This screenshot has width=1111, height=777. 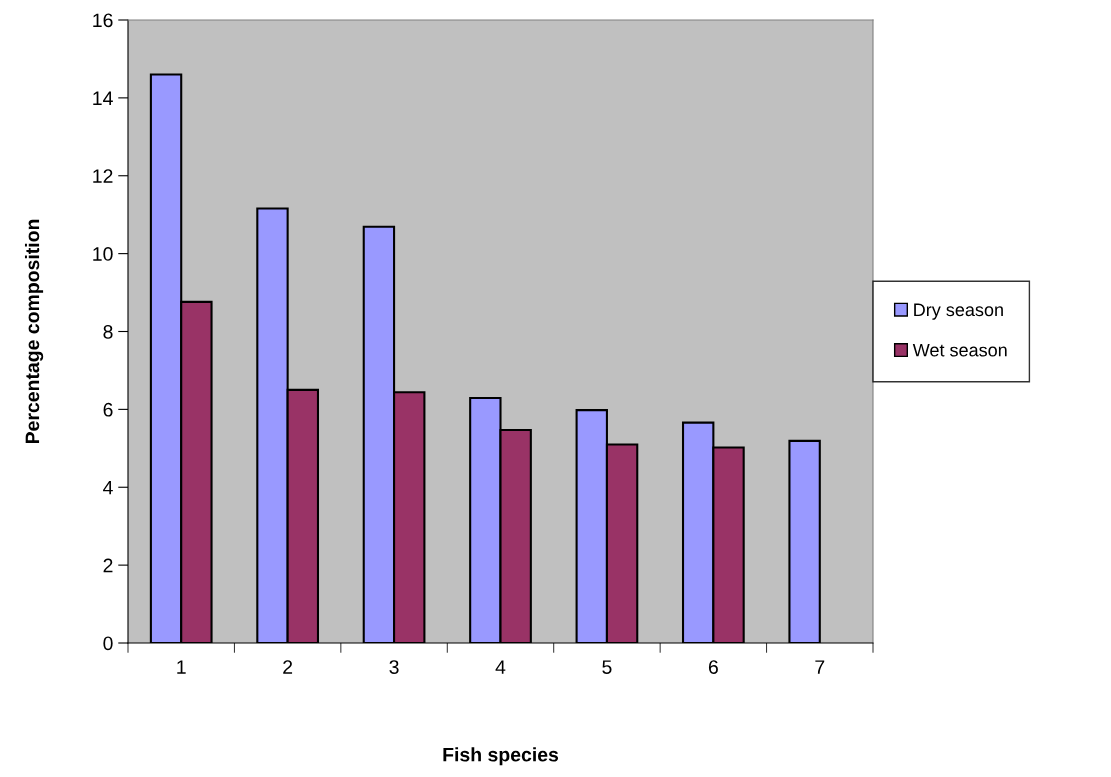 What do you see at coordinates (288, 667) in the screenshot?
I see `x-tick-label: 2` at bounding box center [288, 667].